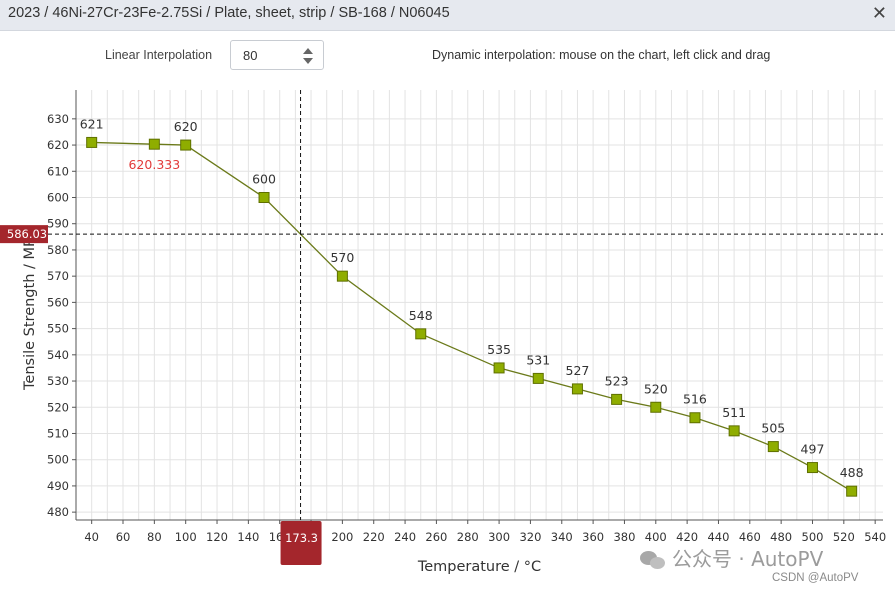 This screenshot has width=895, height=595. Describe the element at coordinates (813, 537) in the screenshot. I see `x-tick-label: 500` at that location.